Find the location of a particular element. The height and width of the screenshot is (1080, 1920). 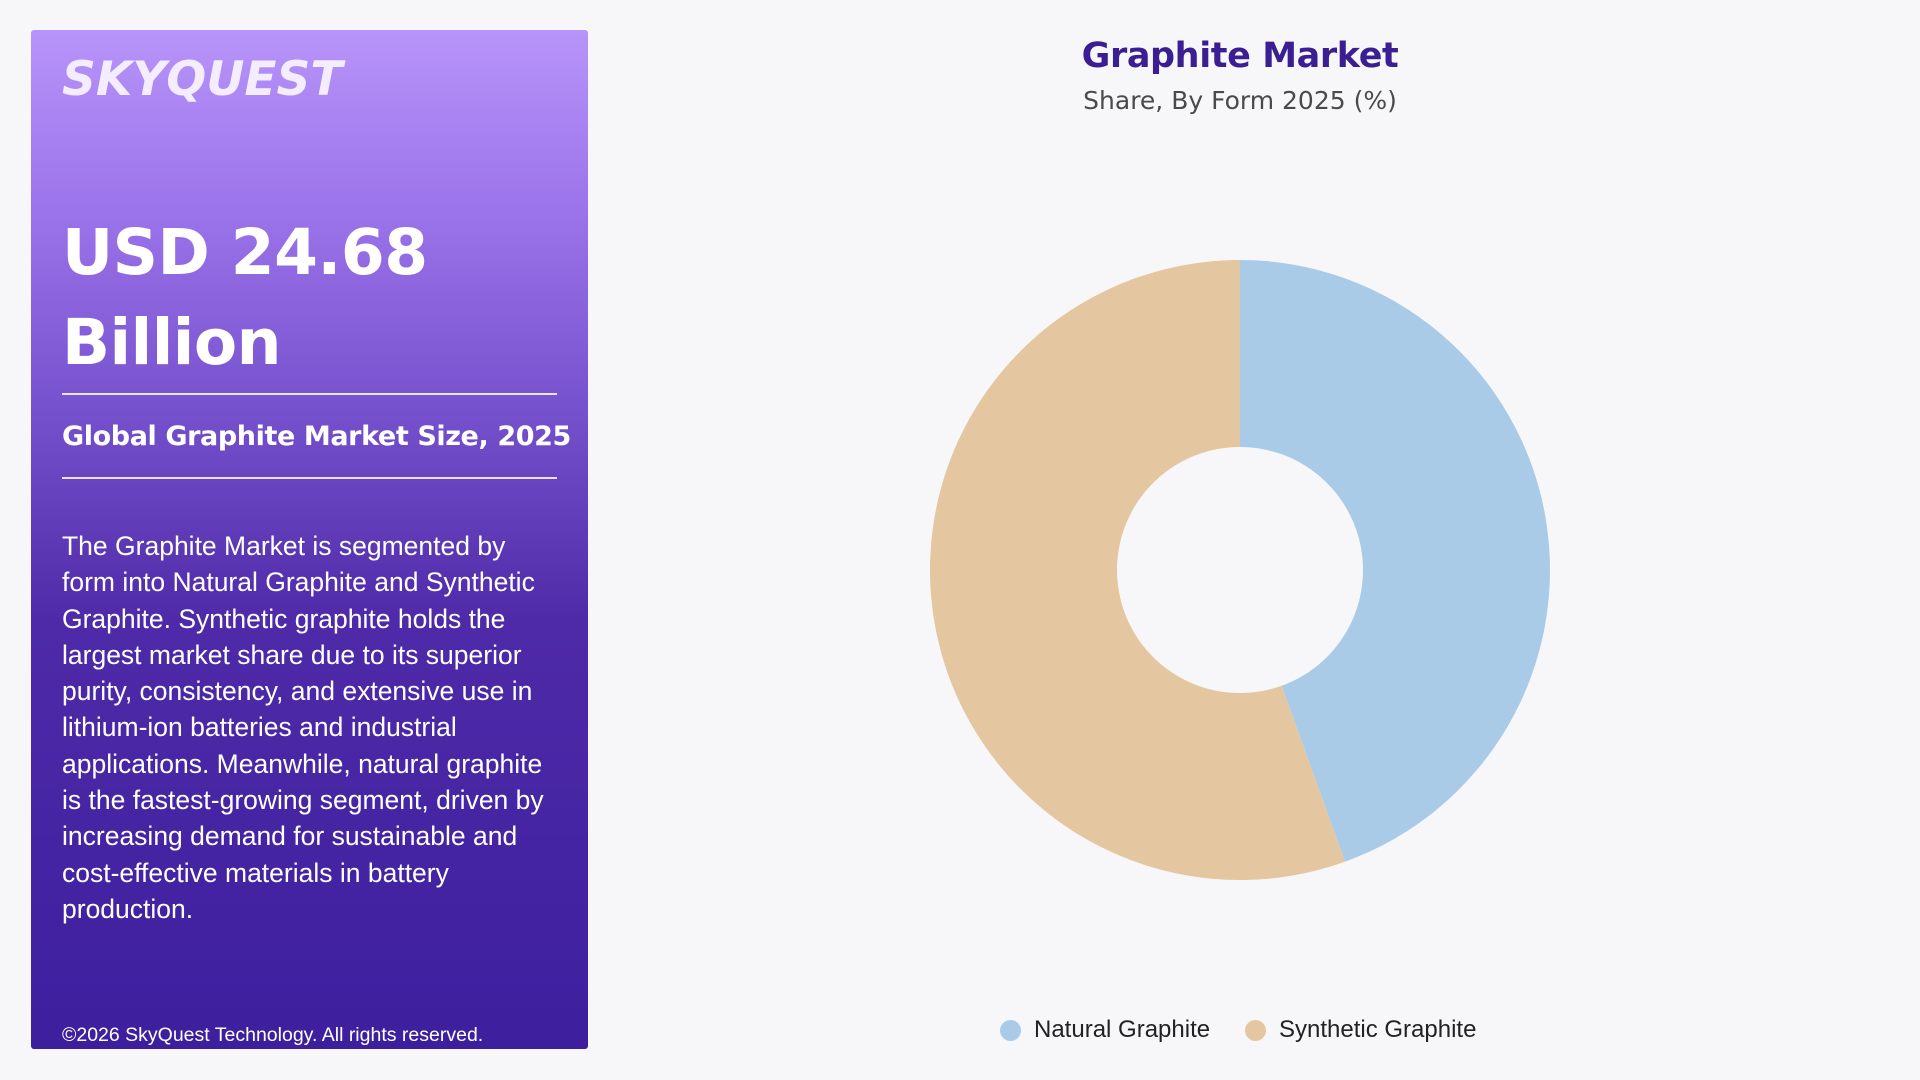

market-size-label: Global Graphite Market Size, 2025 is located at coordinates (316, 436).